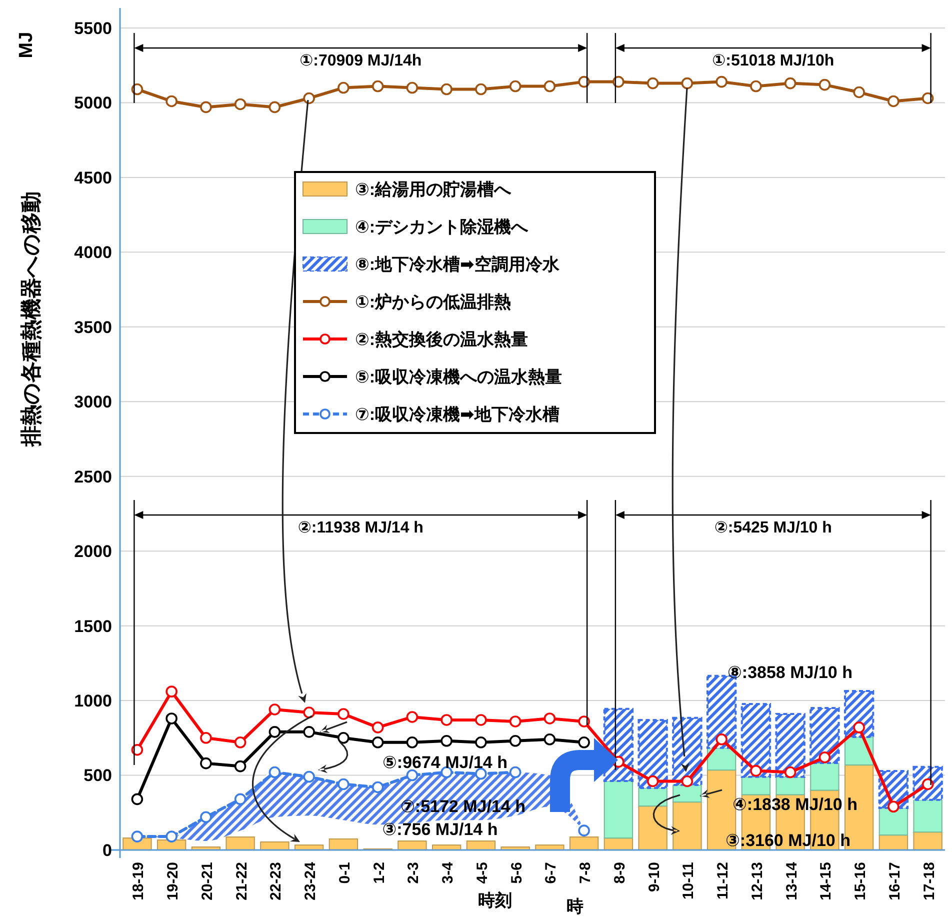 The image size is (952, 923). What do you see at coordinates (93, 700) in the screenshot?
I see `y-tick-label: 1000` at bounding box center [93, 700].